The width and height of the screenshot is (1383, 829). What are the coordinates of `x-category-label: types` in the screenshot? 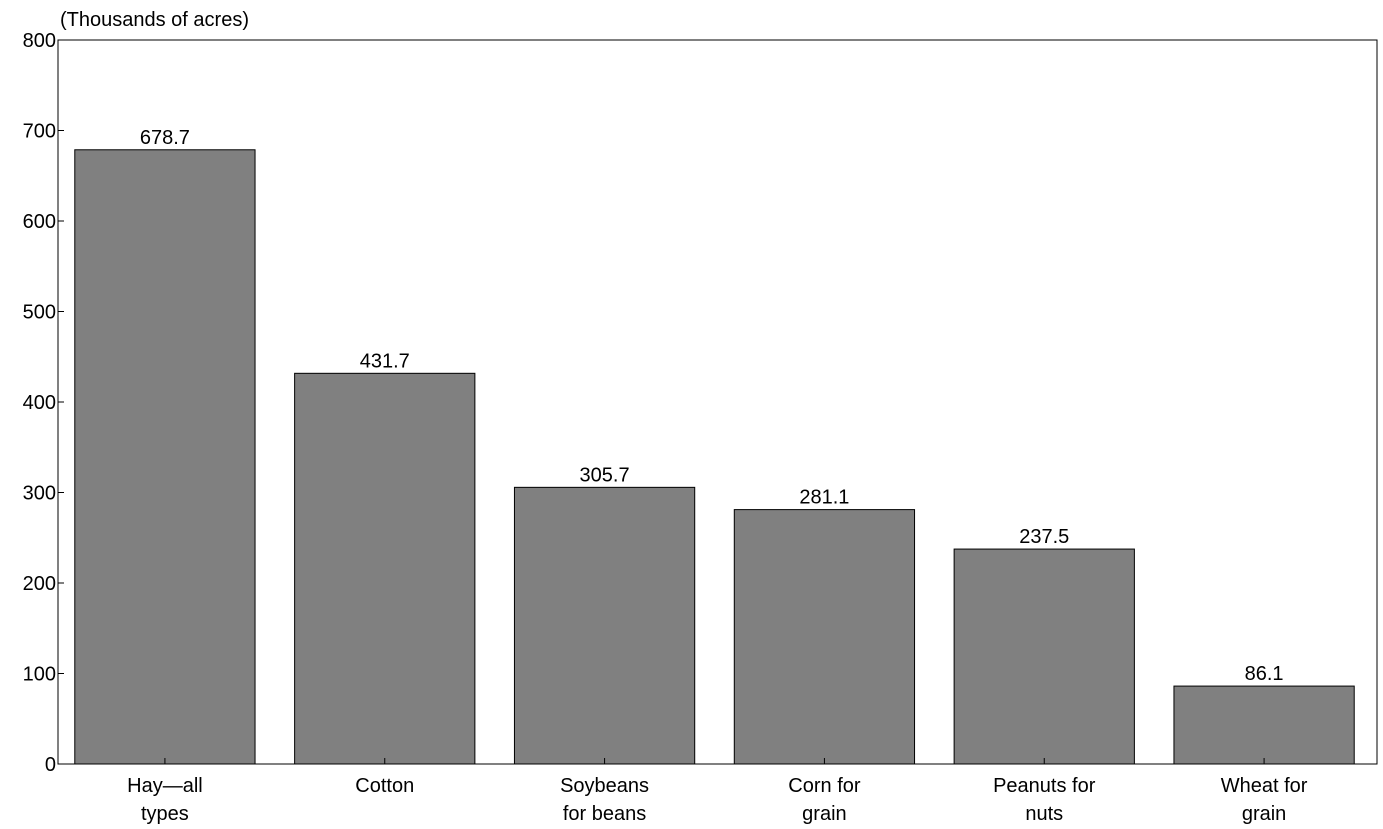 It's located at (165, 814).